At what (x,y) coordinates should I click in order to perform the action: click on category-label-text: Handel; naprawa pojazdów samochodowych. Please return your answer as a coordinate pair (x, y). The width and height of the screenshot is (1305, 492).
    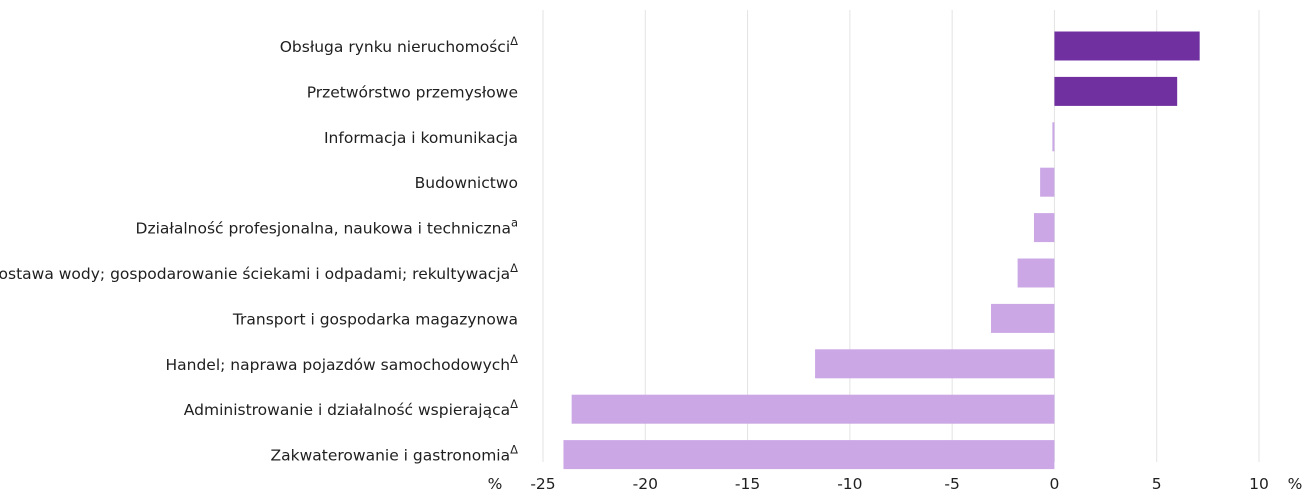
    Looking at the image, I should click on (337, 365).